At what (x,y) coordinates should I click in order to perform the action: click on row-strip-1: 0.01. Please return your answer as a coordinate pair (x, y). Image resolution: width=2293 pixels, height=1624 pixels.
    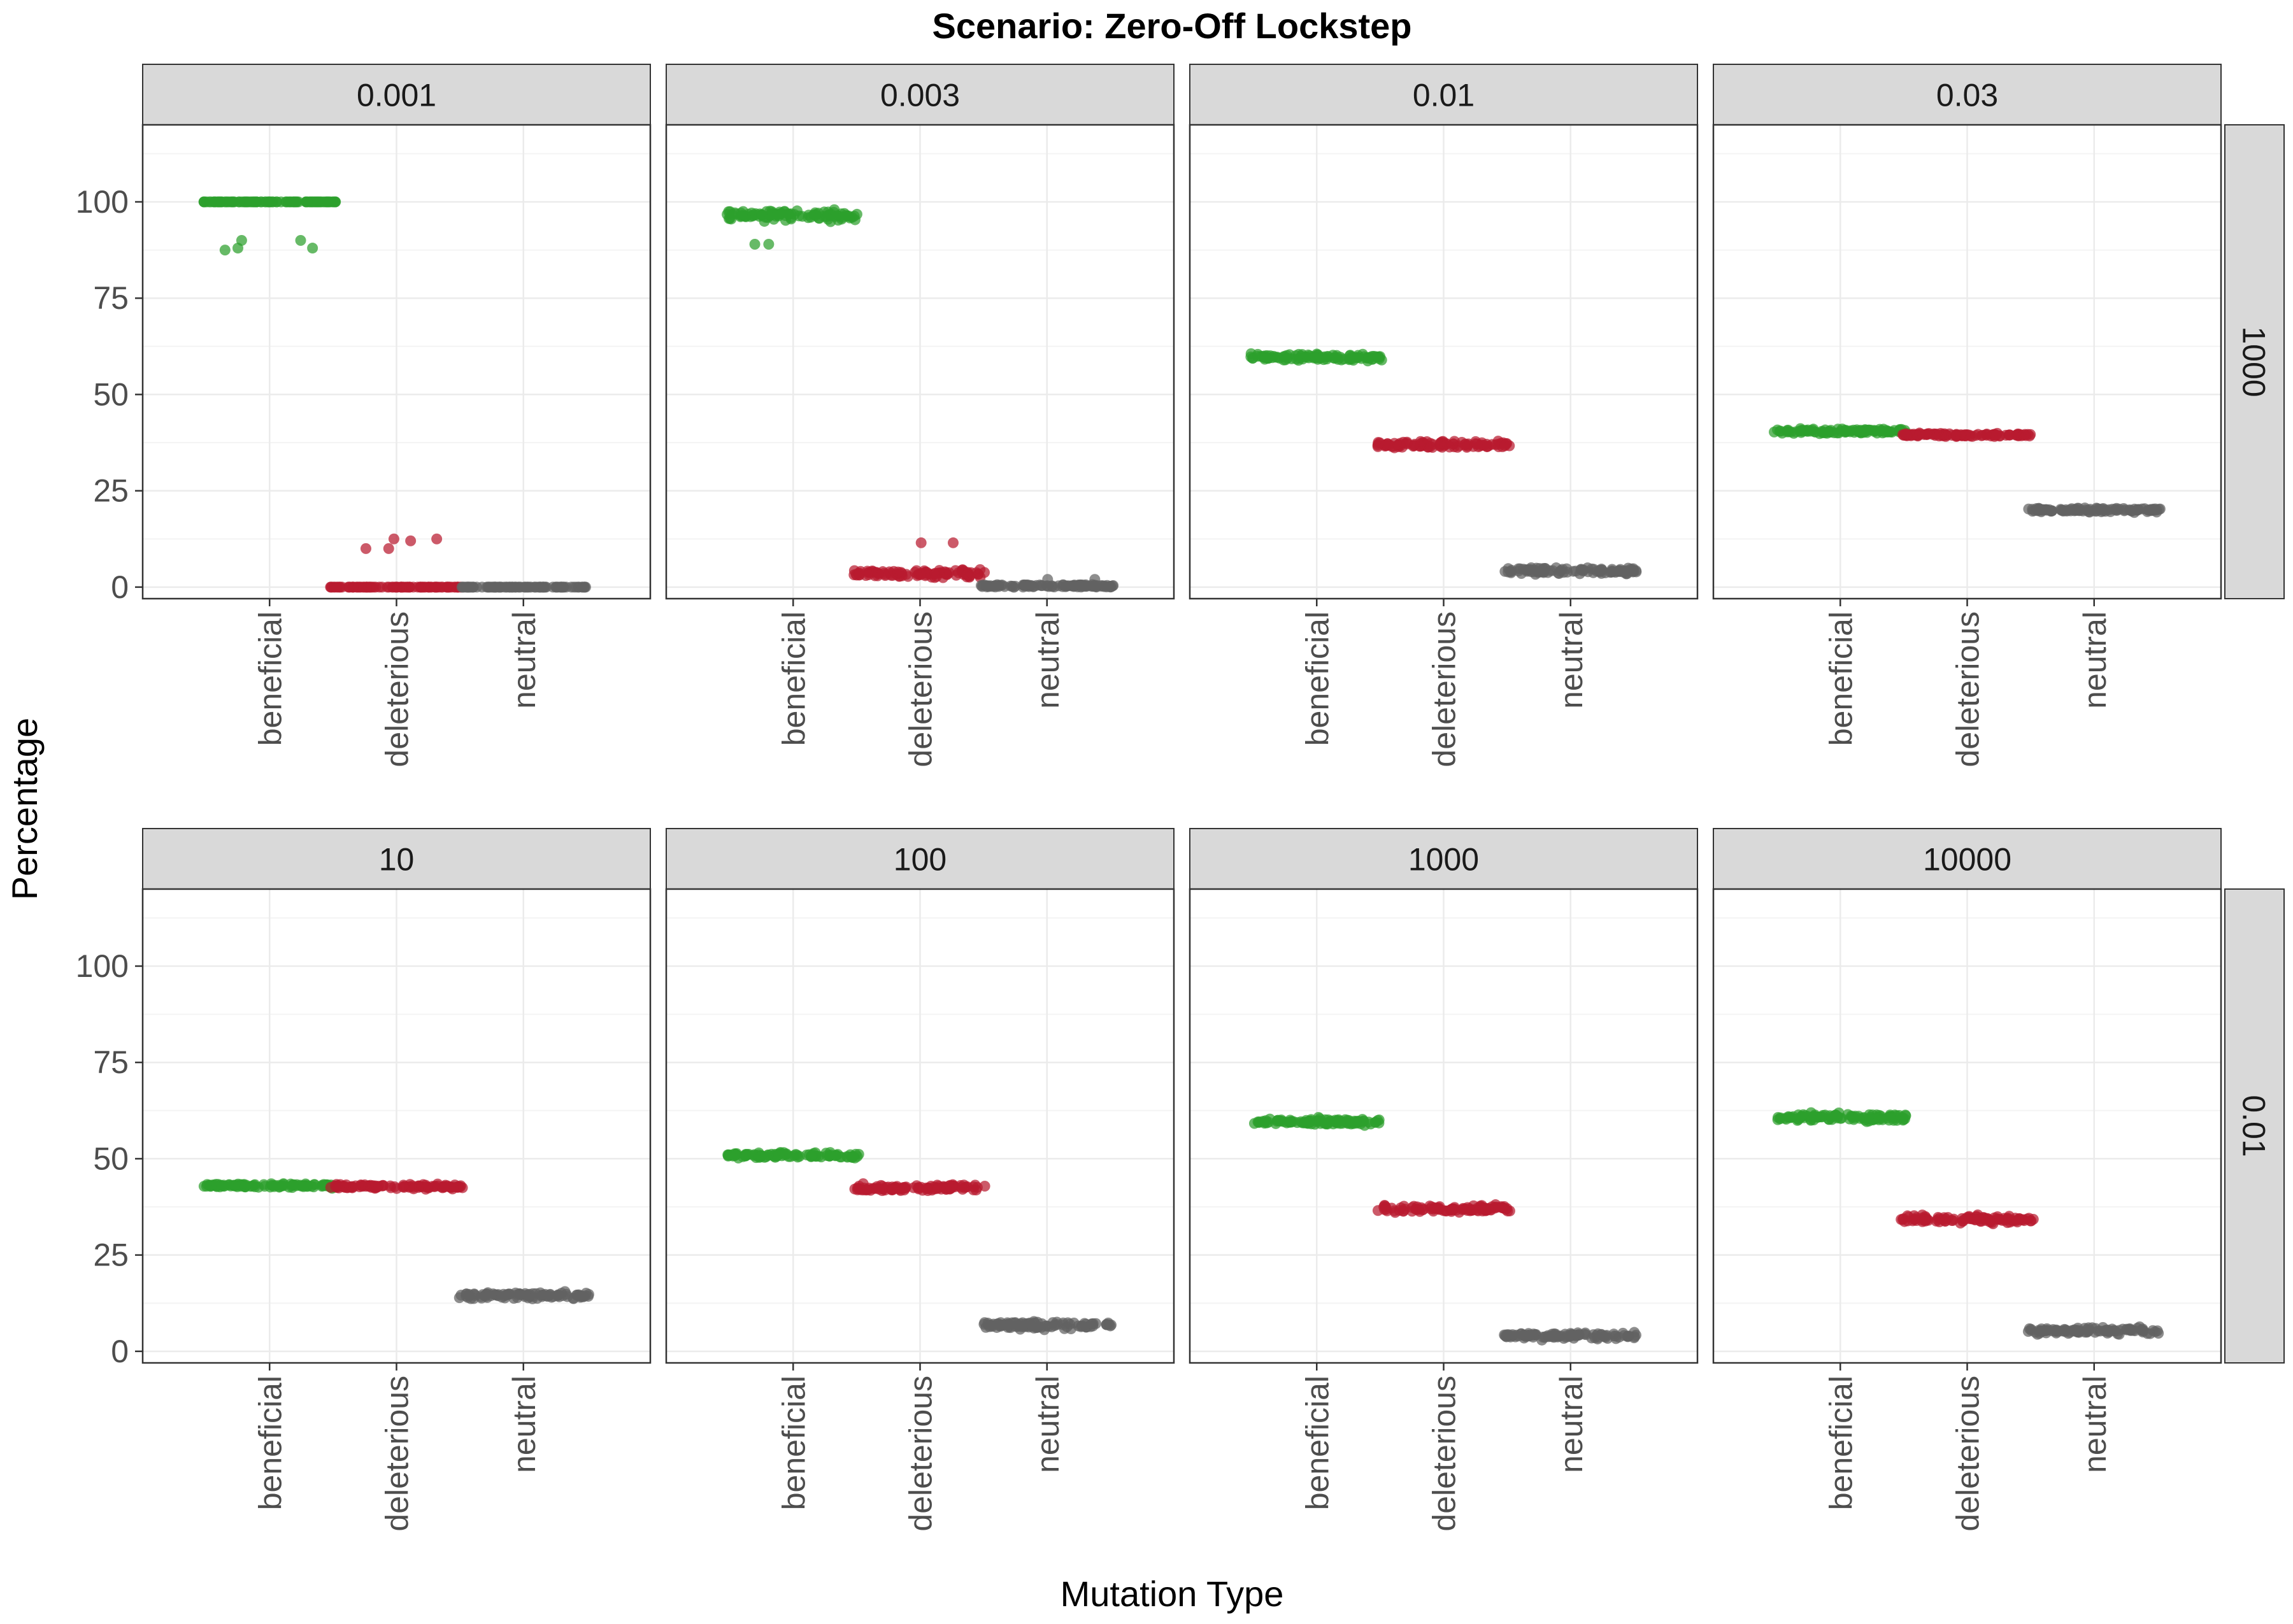
    Looking at the image, I should click on (2254, 1126).